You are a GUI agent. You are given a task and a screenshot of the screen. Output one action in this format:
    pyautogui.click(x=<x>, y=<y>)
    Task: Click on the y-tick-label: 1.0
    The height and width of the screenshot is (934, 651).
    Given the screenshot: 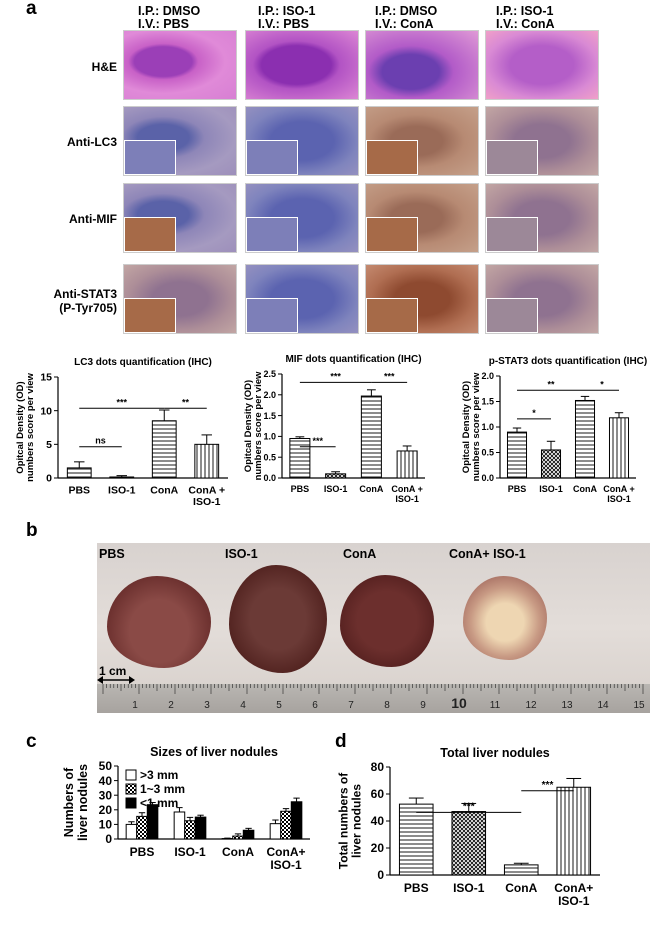 What is the action you would take?
    pyautogui.click(x=269, y=437)
    